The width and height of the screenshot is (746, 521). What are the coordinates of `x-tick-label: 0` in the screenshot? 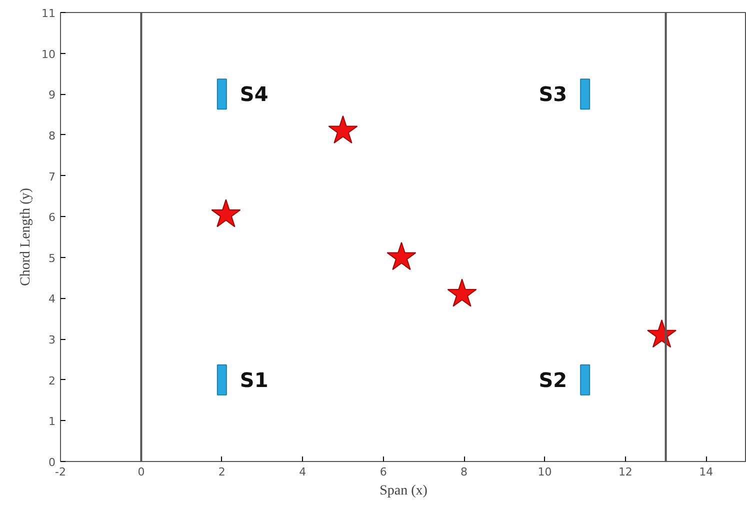 It's located at (141, 472).